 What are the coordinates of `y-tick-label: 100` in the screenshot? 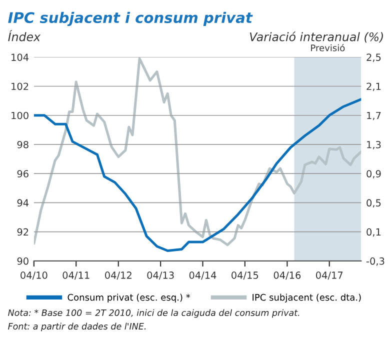 It's located at (20, 116).